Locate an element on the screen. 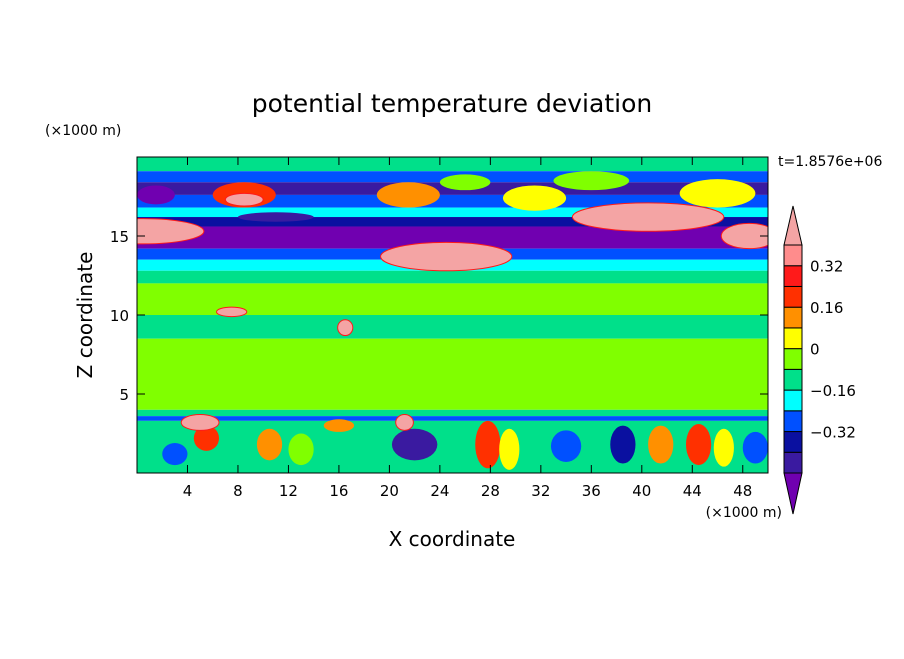 This screenshot has height=659, width=904. y-tick-label: 5 is located at coordinates (124, 395).